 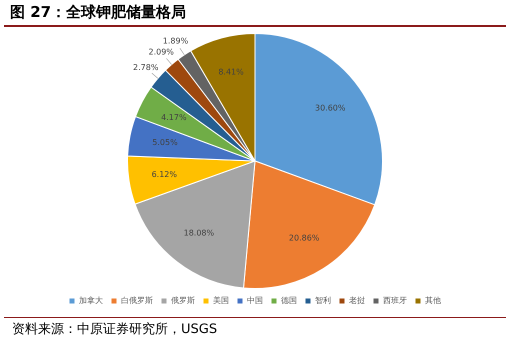 What do you see at coordinates (255, 327) in the screenshot?
I see `text: 资料来源：中原证券研究所，USGS` at bounding box center [255, 327].